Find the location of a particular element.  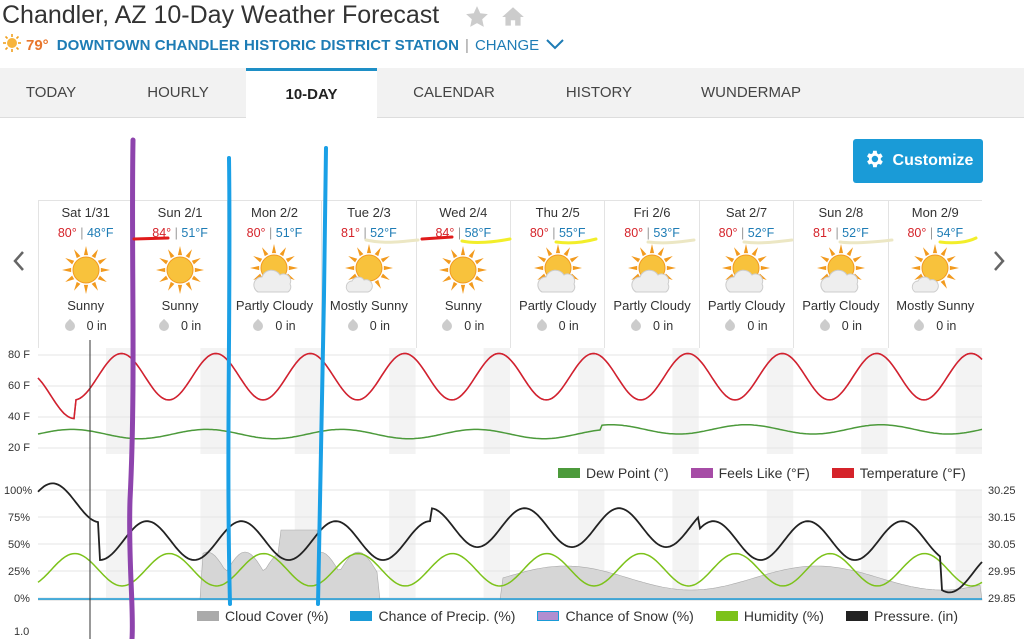

page-title: Chandler, AZ 10-Day Weather Forecast is located at coordinates (221, 15).